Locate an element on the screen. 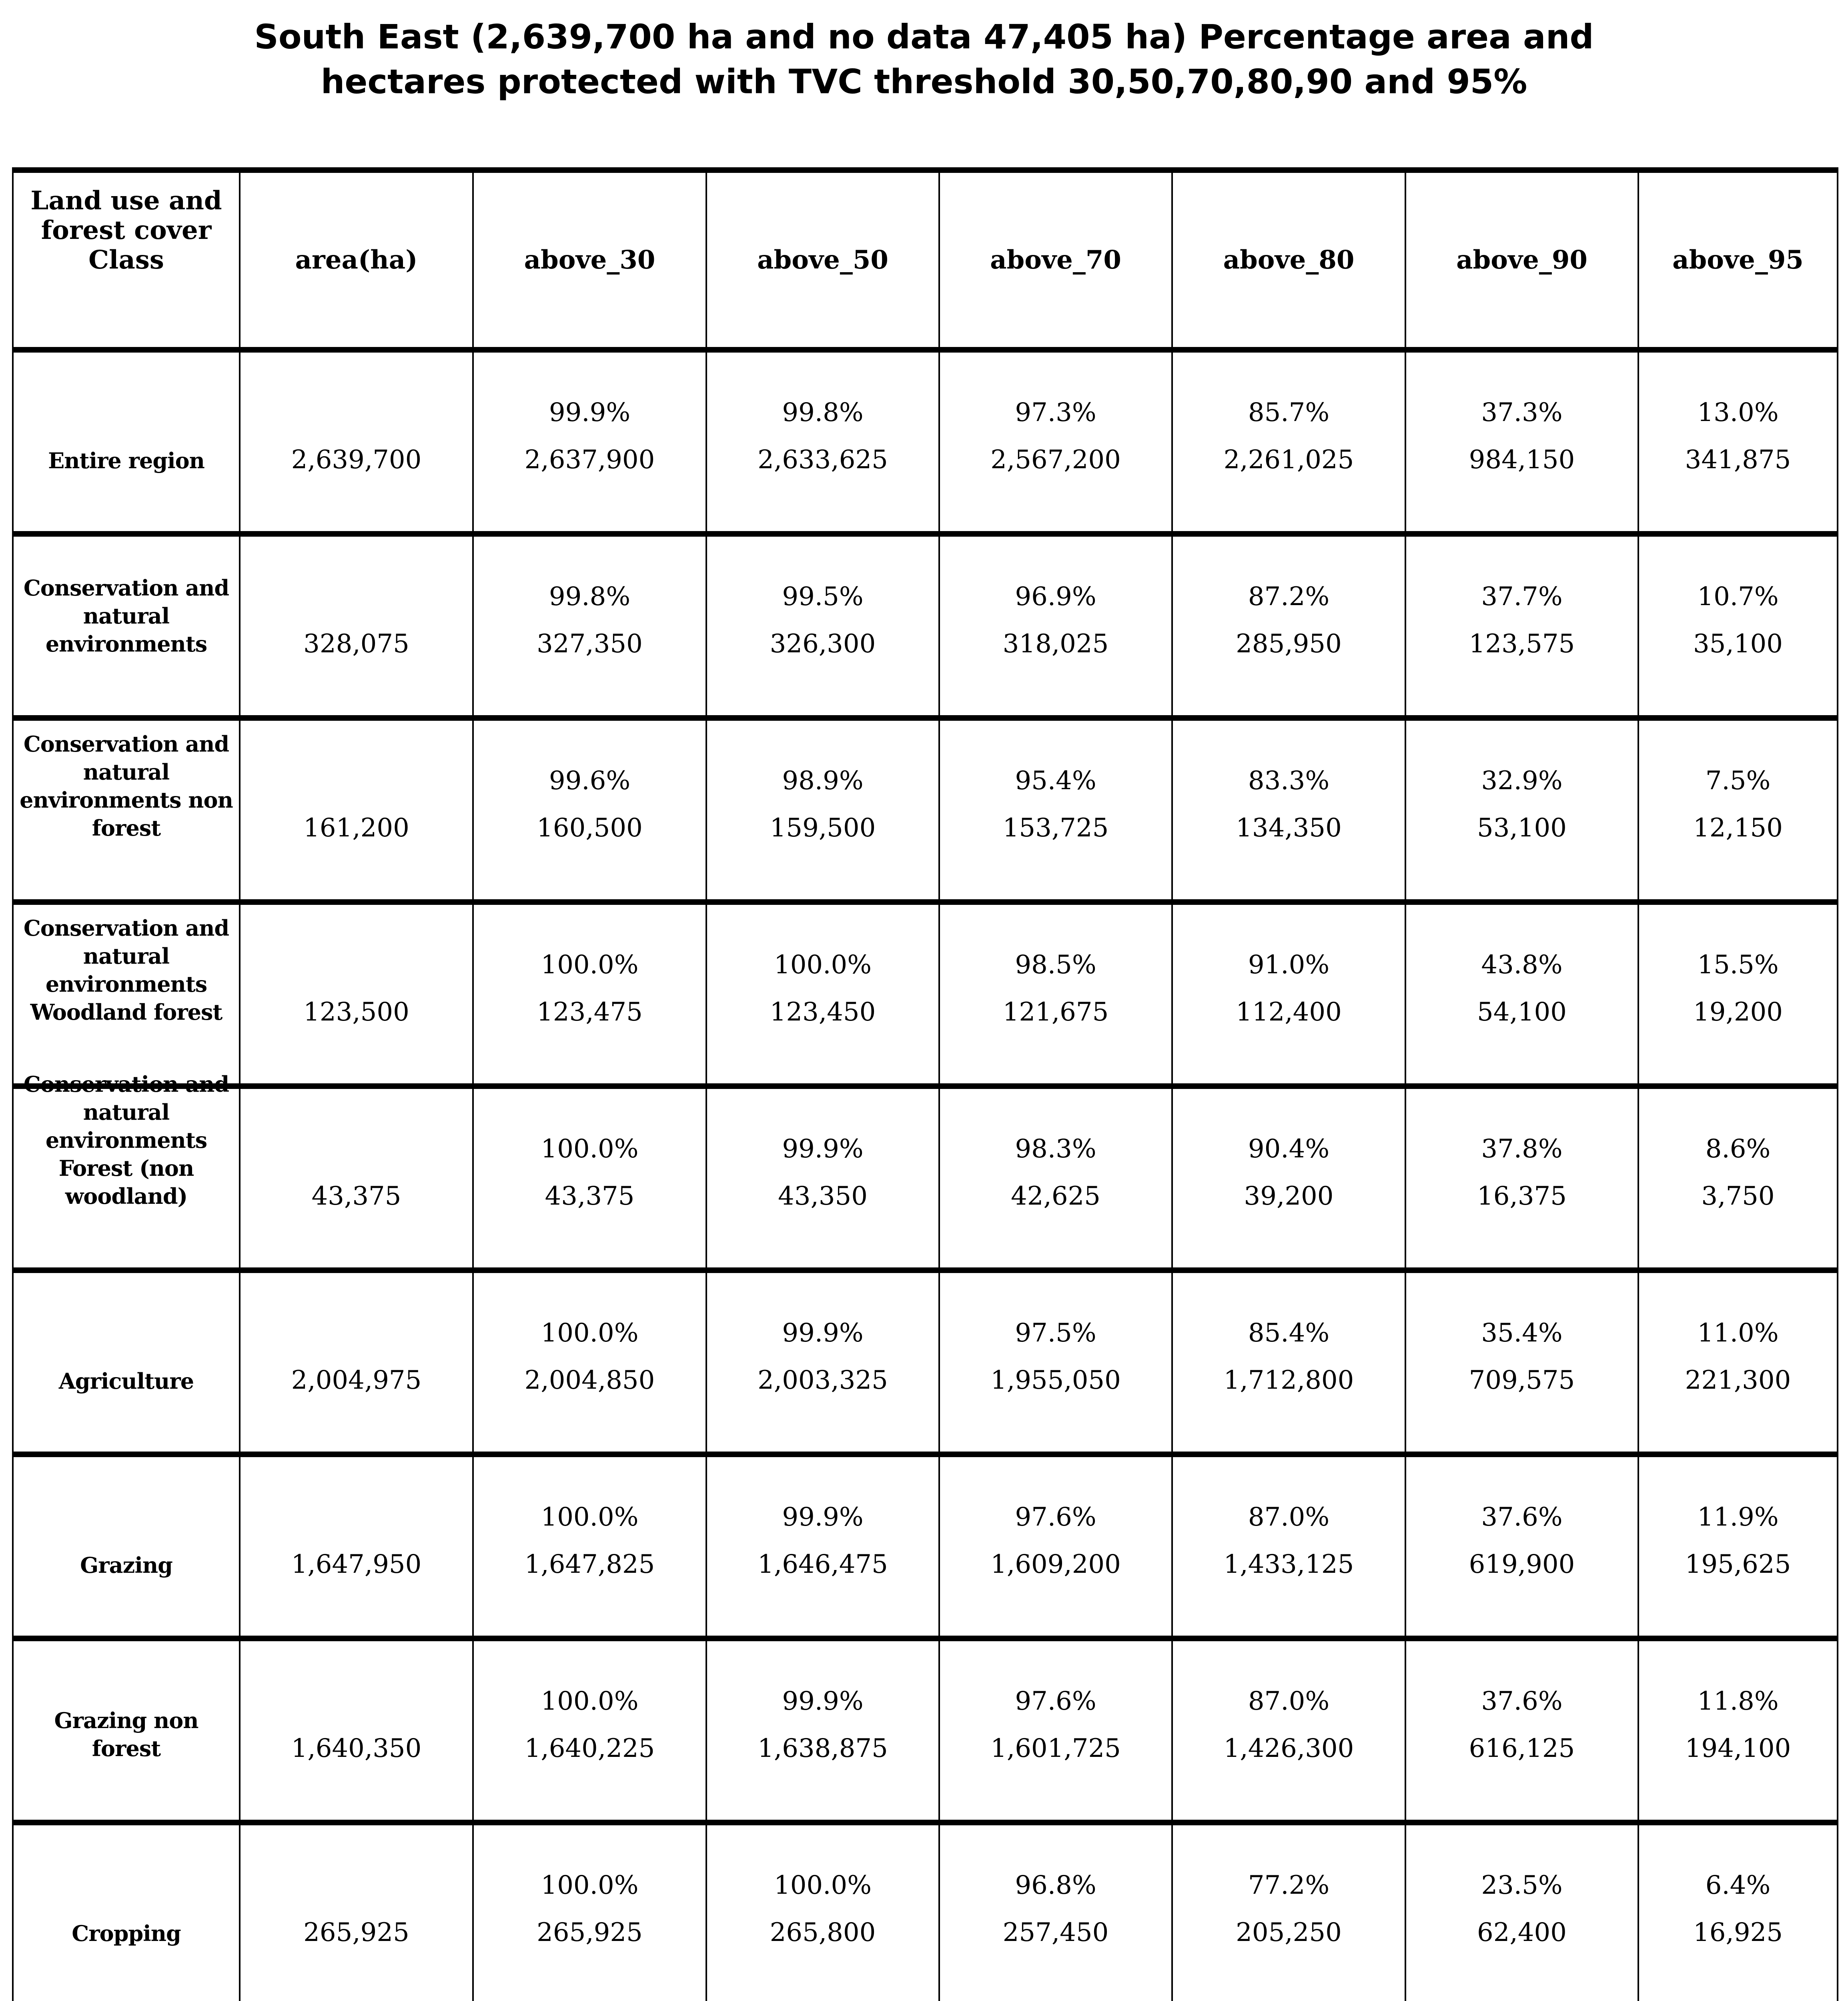 The height and width of the screenshot is (2001, 1848). value-cell: 37.7% 123,575 is located at coordinates (1522, 624).